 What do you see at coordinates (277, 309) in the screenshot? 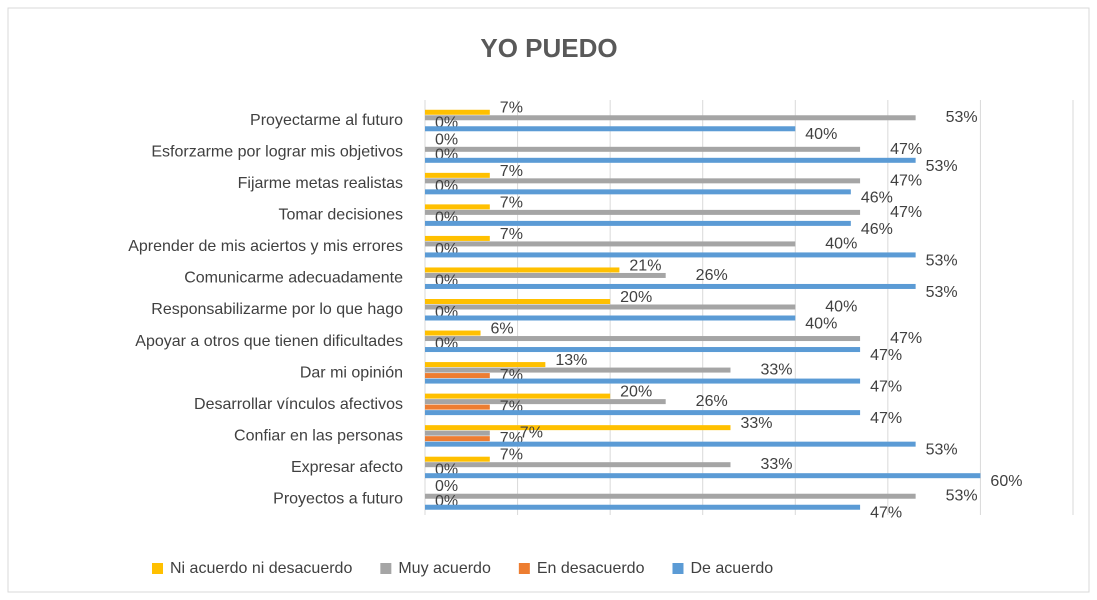
I see `y-tick-label: Responsabilizarme por lo que hago` at bounding box center [277, 309].